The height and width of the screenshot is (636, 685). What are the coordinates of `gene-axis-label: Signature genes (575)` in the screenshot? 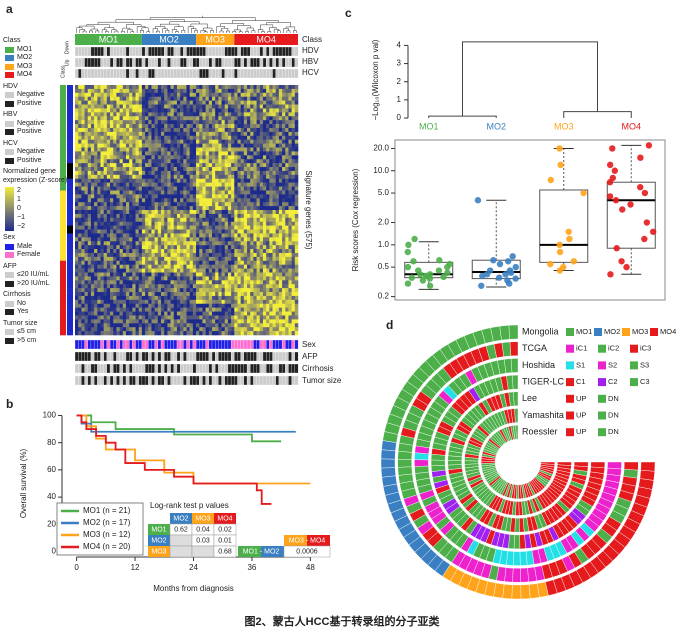 It's located at (308, 210).